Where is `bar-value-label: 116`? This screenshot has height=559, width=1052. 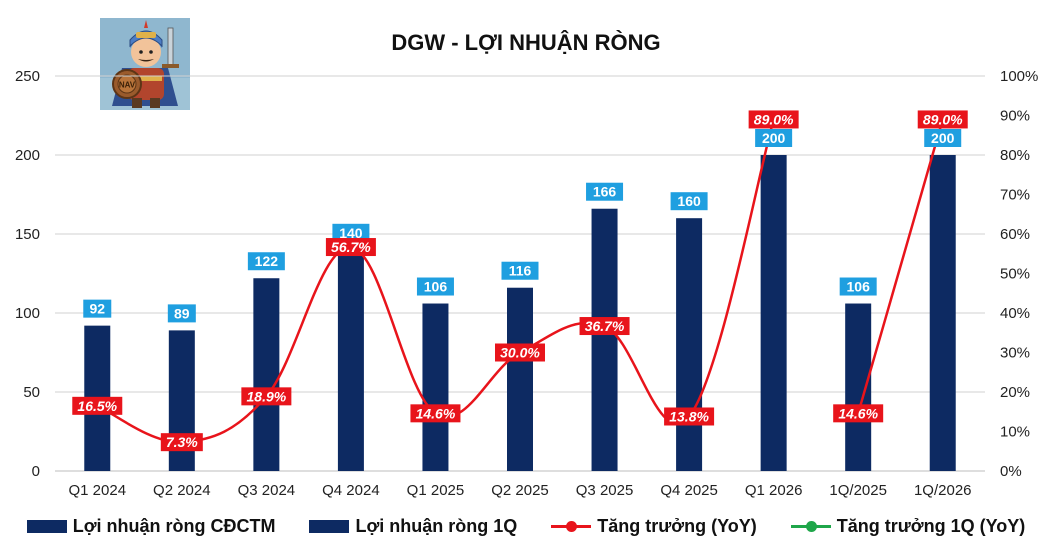
bar-value-label: 116 is located at coordinates (520, 271).